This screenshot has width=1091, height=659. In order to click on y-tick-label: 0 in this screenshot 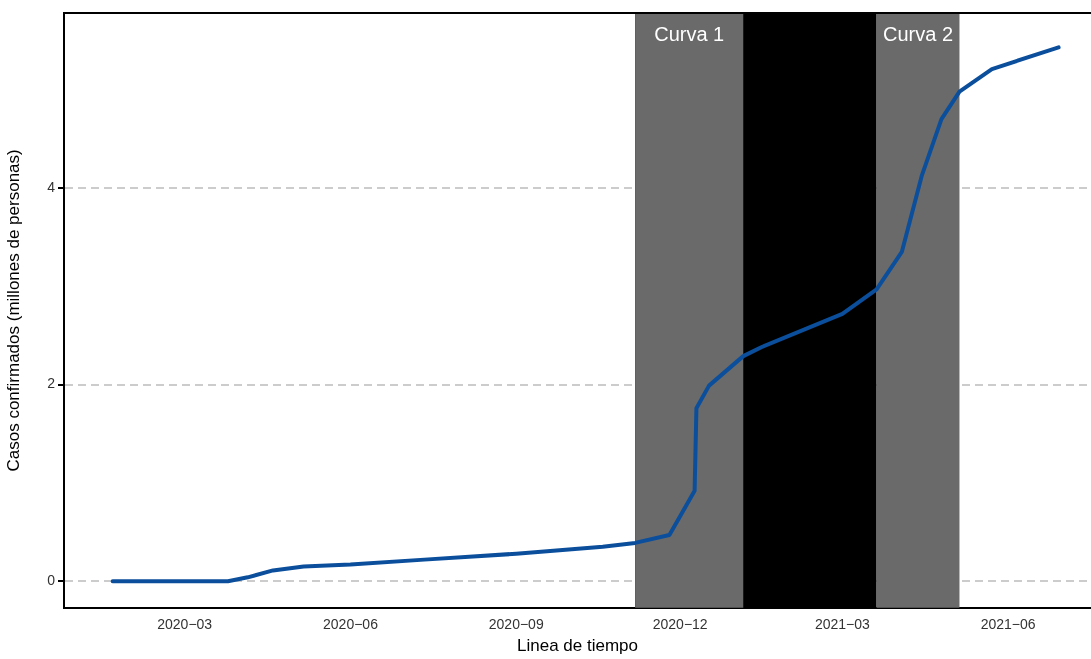, I will do `click(51, 580)`.